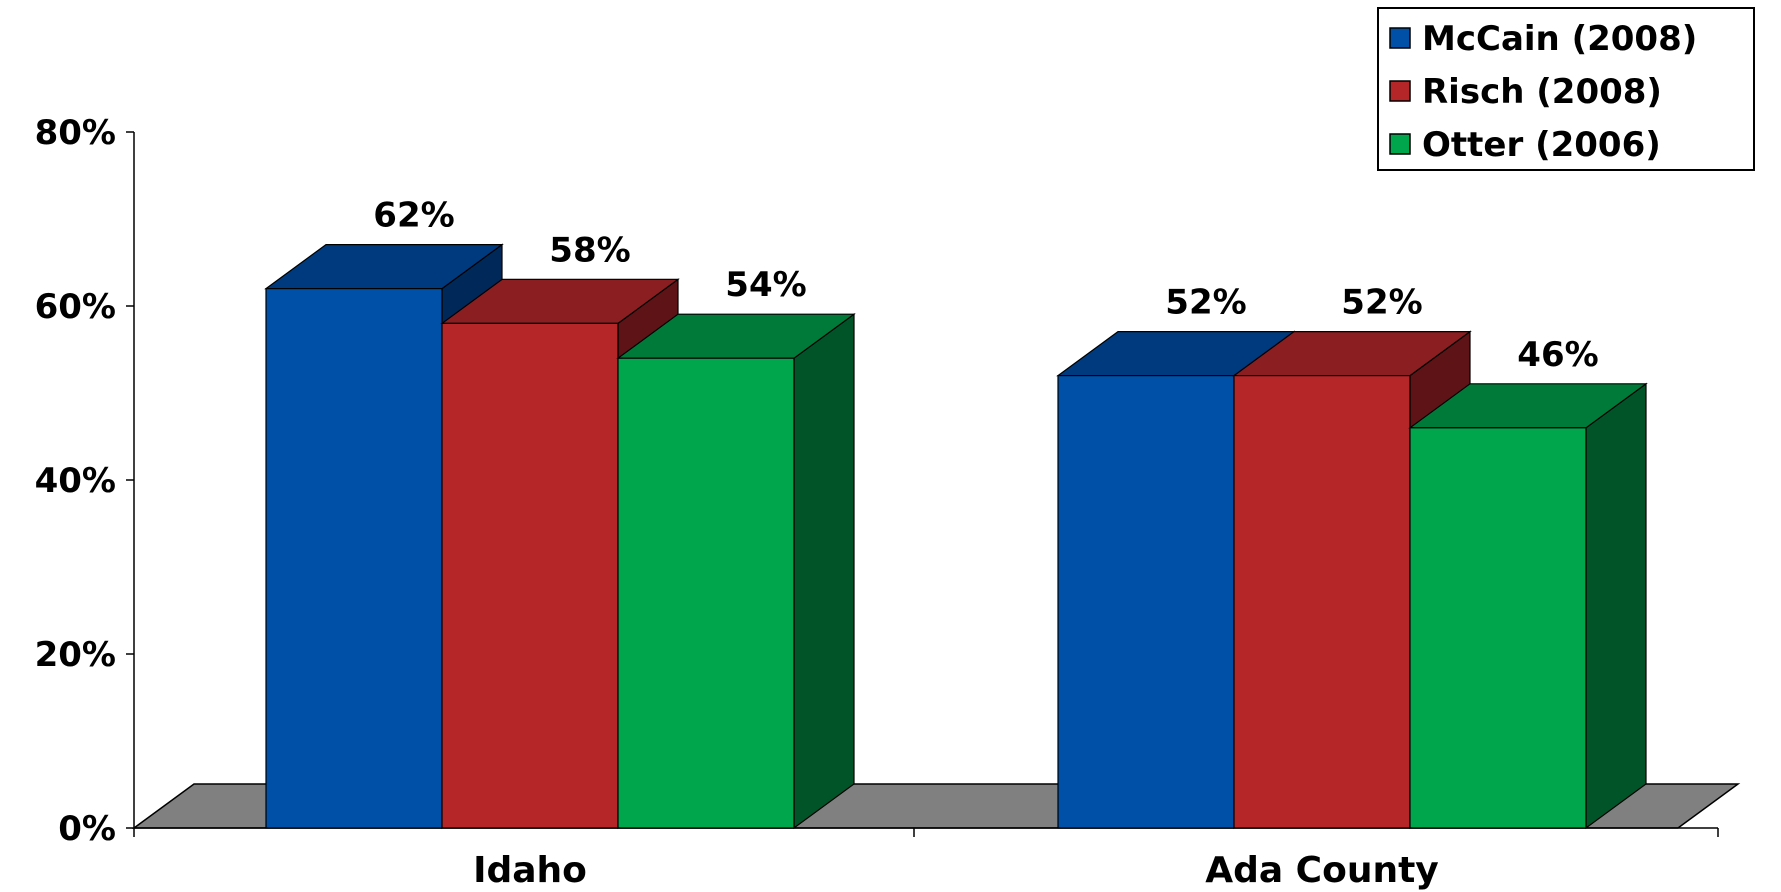 This screenshot has width=1781, height=892. What do you see at coordinates (589, 250) in the screenshot?
I see `data-label: 58%` at bounding box center [589, 250].